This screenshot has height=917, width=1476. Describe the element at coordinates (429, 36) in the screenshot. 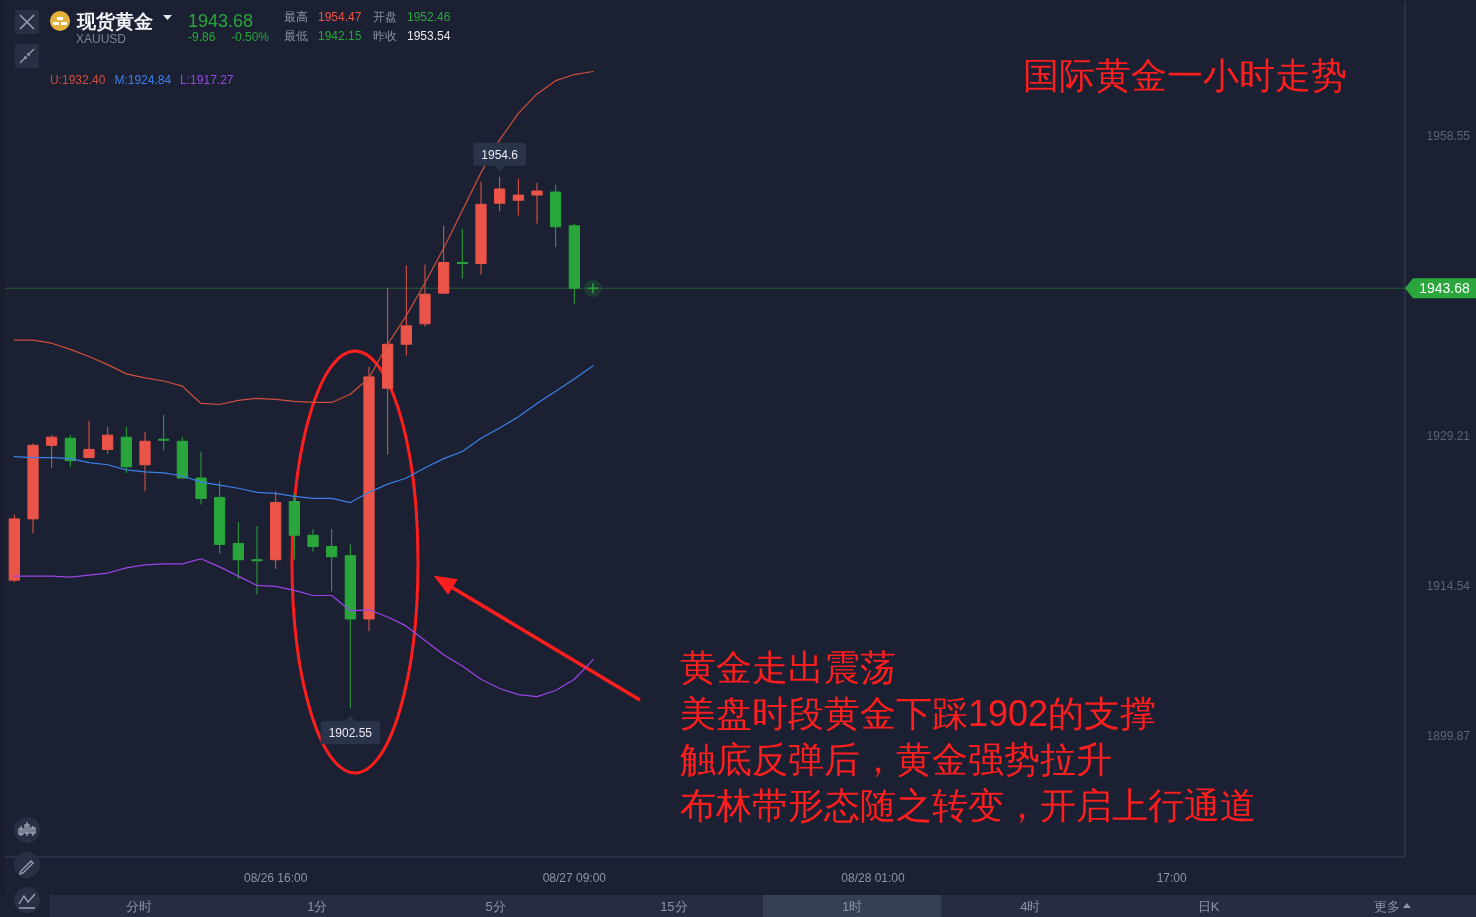

I see `annotation: 1953.54` at that location.